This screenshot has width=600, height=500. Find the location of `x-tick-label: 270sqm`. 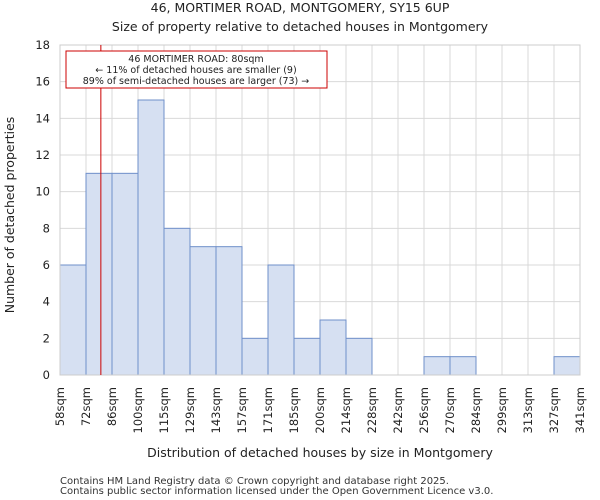

x-tick-label: 270sqm is located at coordinates (450, 410).